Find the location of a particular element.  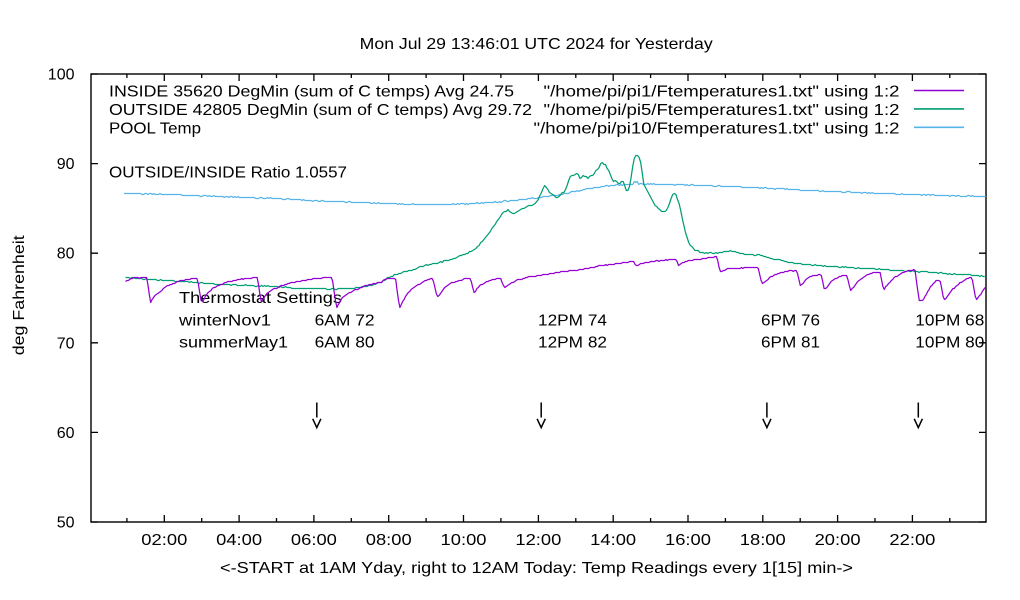

svg-text: 08:00 is located at coordinates (389, 540).